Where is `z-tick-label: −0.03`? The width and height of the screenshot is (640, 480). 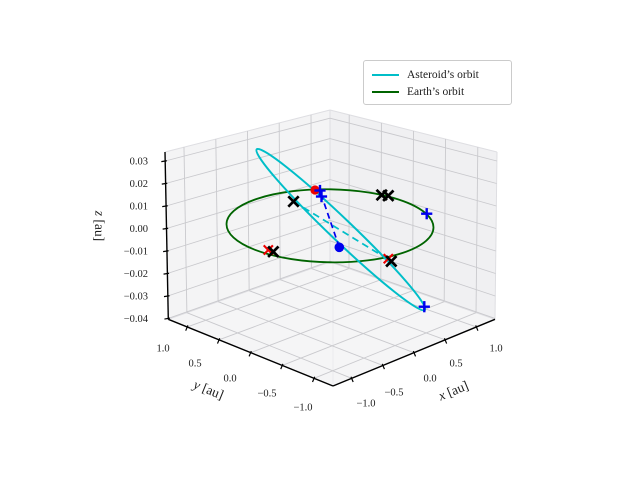
z-tick-label: −0.03 is located at coordinates (136, 297).